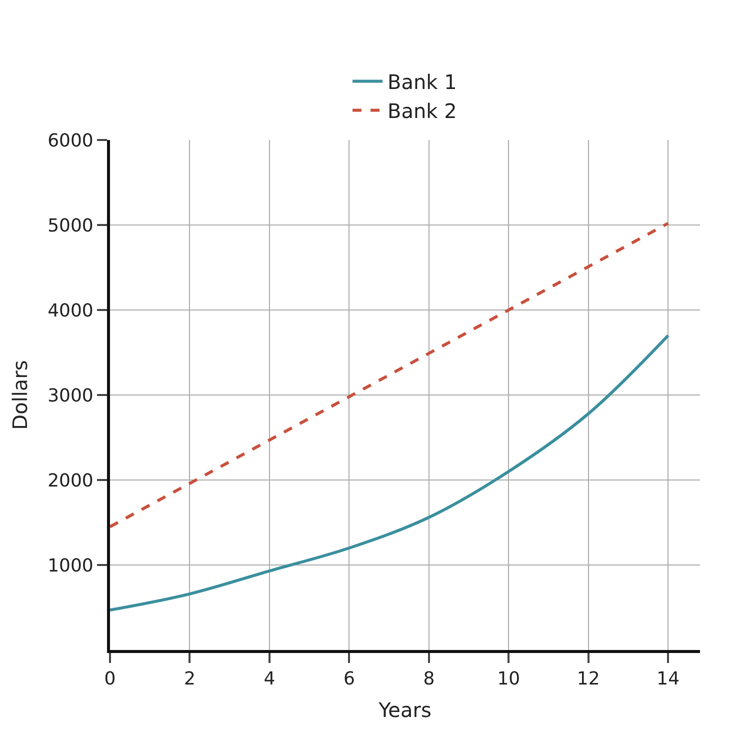 The width and height of the screenshot is (750, 750). I want to click on x-tick-label: 4, so click(270, 679).